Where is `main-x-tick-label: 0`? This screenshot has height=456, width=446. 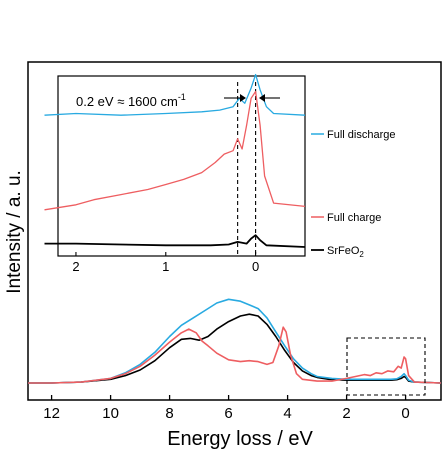
main-x-tick-label: 0 is located at coordinates (405, 413).